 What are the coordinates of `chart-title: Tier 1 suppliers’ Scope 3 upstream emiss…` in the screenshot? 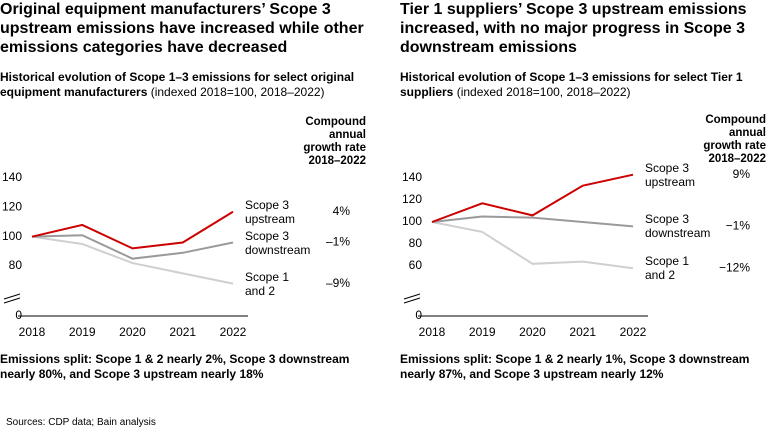 It's located at (573, 28).